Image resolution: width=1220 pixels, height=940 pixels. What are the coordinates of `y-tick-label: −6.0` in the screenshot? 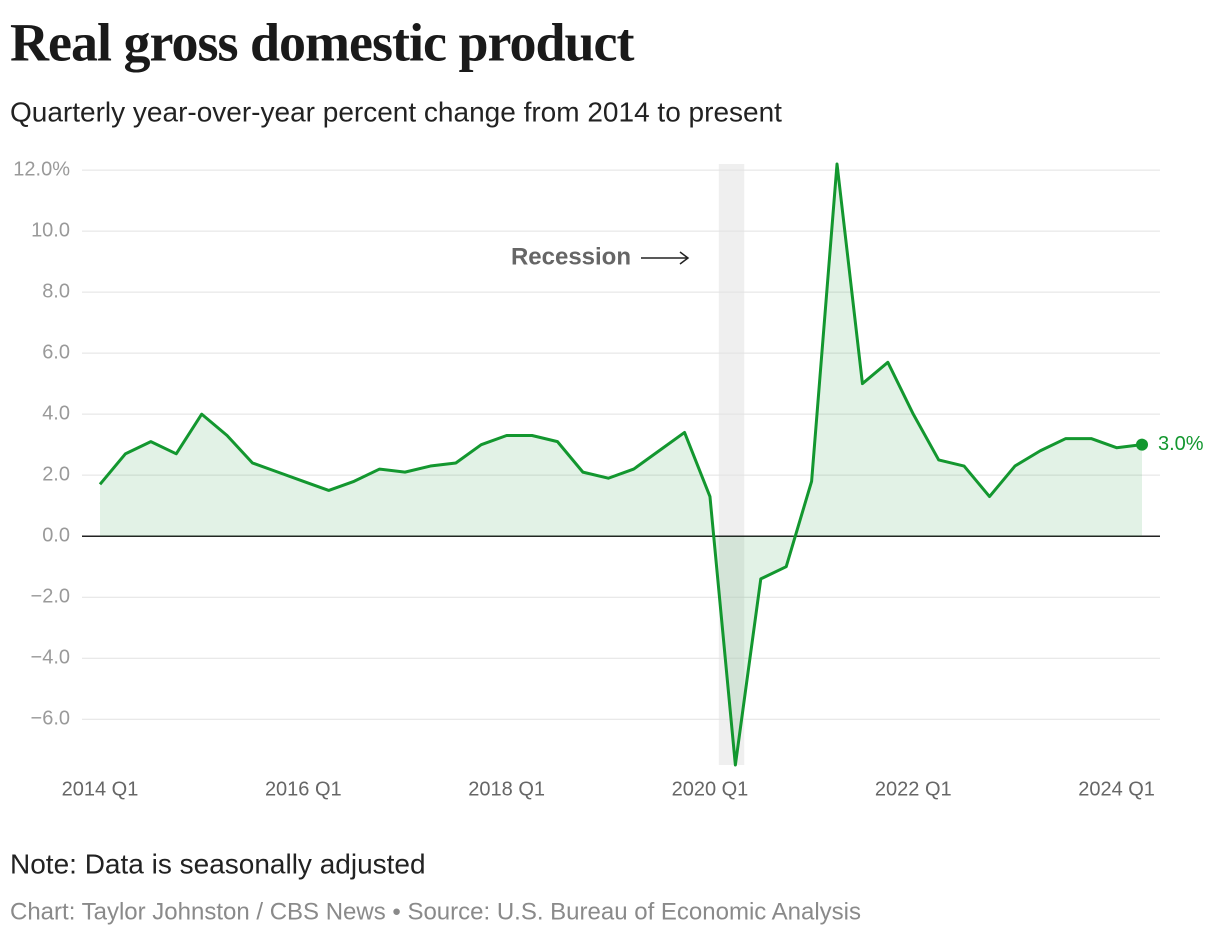 It's located at (50, 719).